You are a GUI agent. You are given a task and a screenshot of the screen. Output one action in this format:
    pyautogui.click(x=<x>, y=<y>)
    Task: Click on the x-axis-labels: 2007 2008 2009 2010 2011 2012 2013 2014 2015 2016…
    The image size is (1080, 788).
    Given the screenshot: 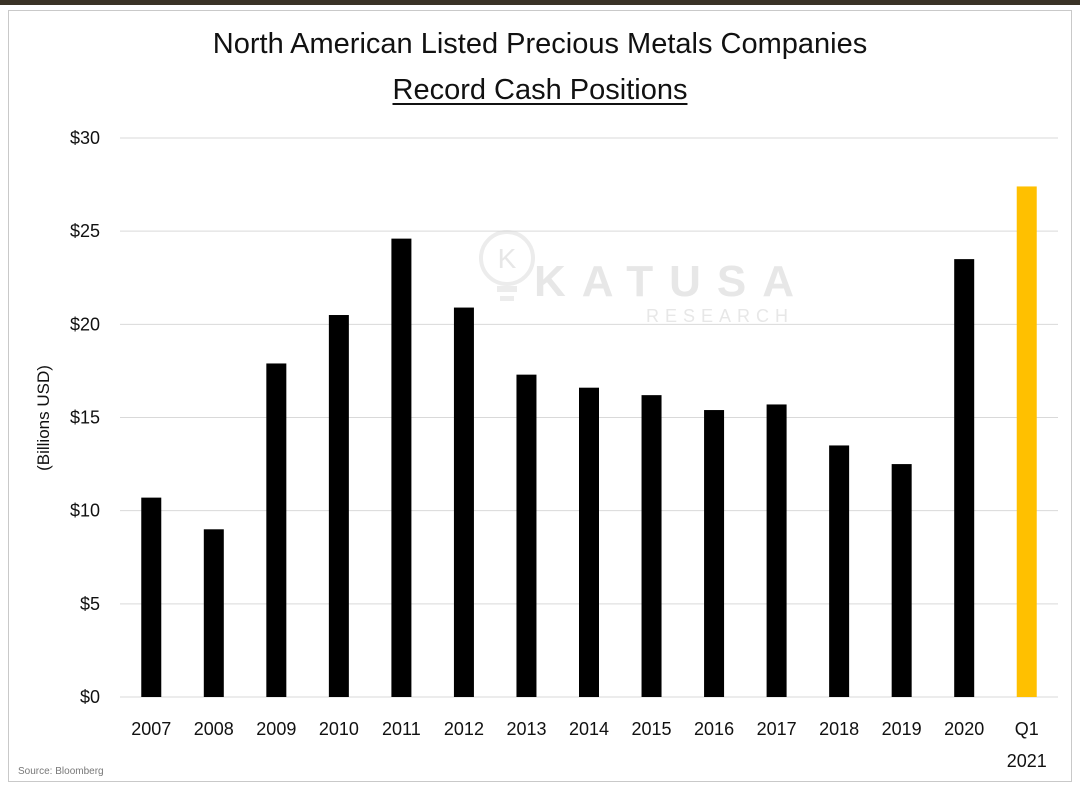 What is the action you would take?
    pyautogui.click(x=589, y=745)
    